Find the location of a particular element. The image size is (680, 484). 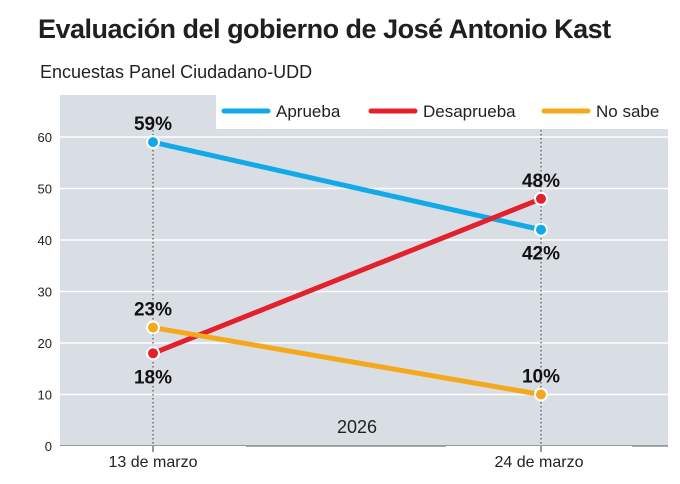

y-tick-label: 40 is located at coordinates (45, 240).